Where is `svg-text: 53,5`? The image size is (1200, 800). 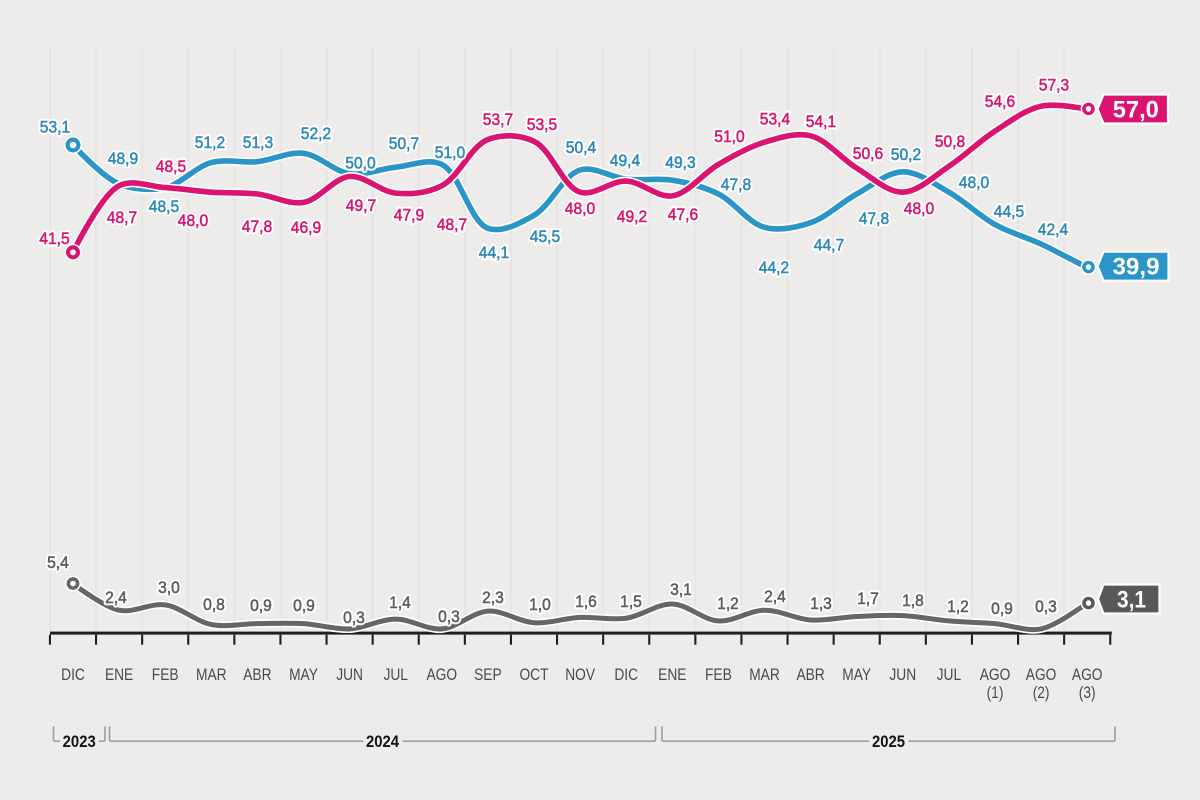
svg-text: 53,5 is located at coordinates (542, 124).